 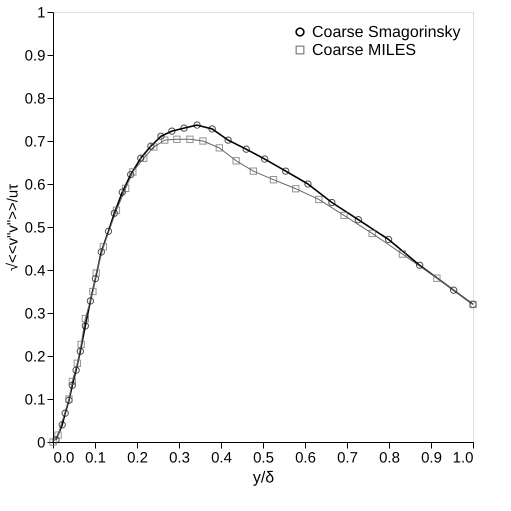 I want to click on x-tick-label: 0.6, so click(x=305, y=458).